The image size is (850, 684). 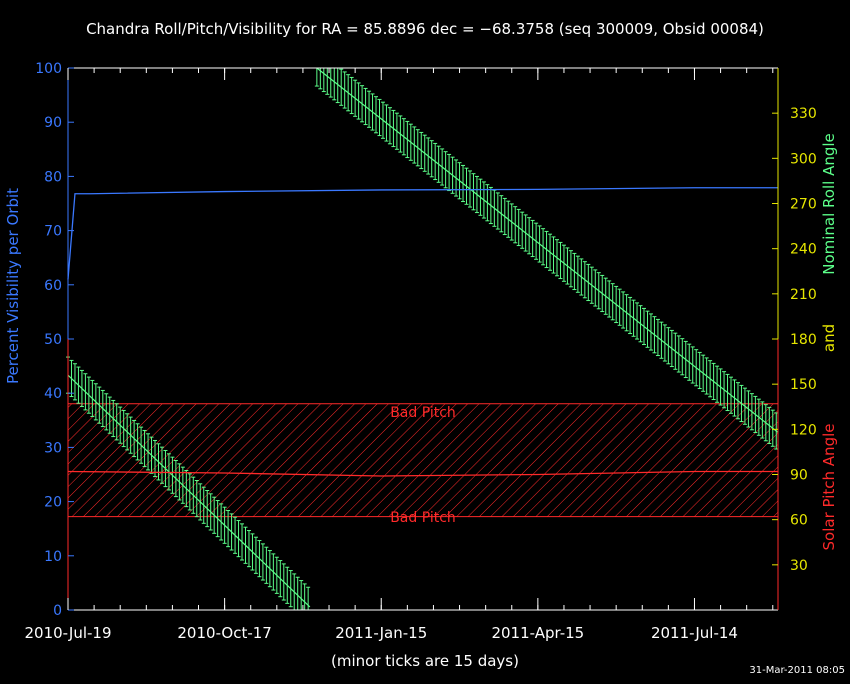 What do you see at coordinates (53, 503) in the screenshot?
I see `left-tick-label: 20` at bounding box center [53, 503].